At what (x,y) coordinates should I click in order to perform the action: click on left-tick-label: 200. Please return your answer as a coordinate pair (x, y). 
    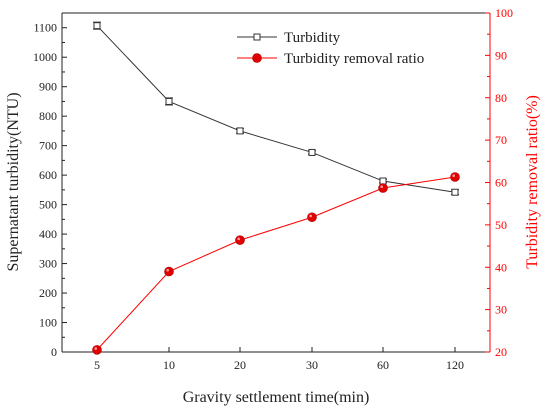
    Looking at the image, I should click on (48, 293).